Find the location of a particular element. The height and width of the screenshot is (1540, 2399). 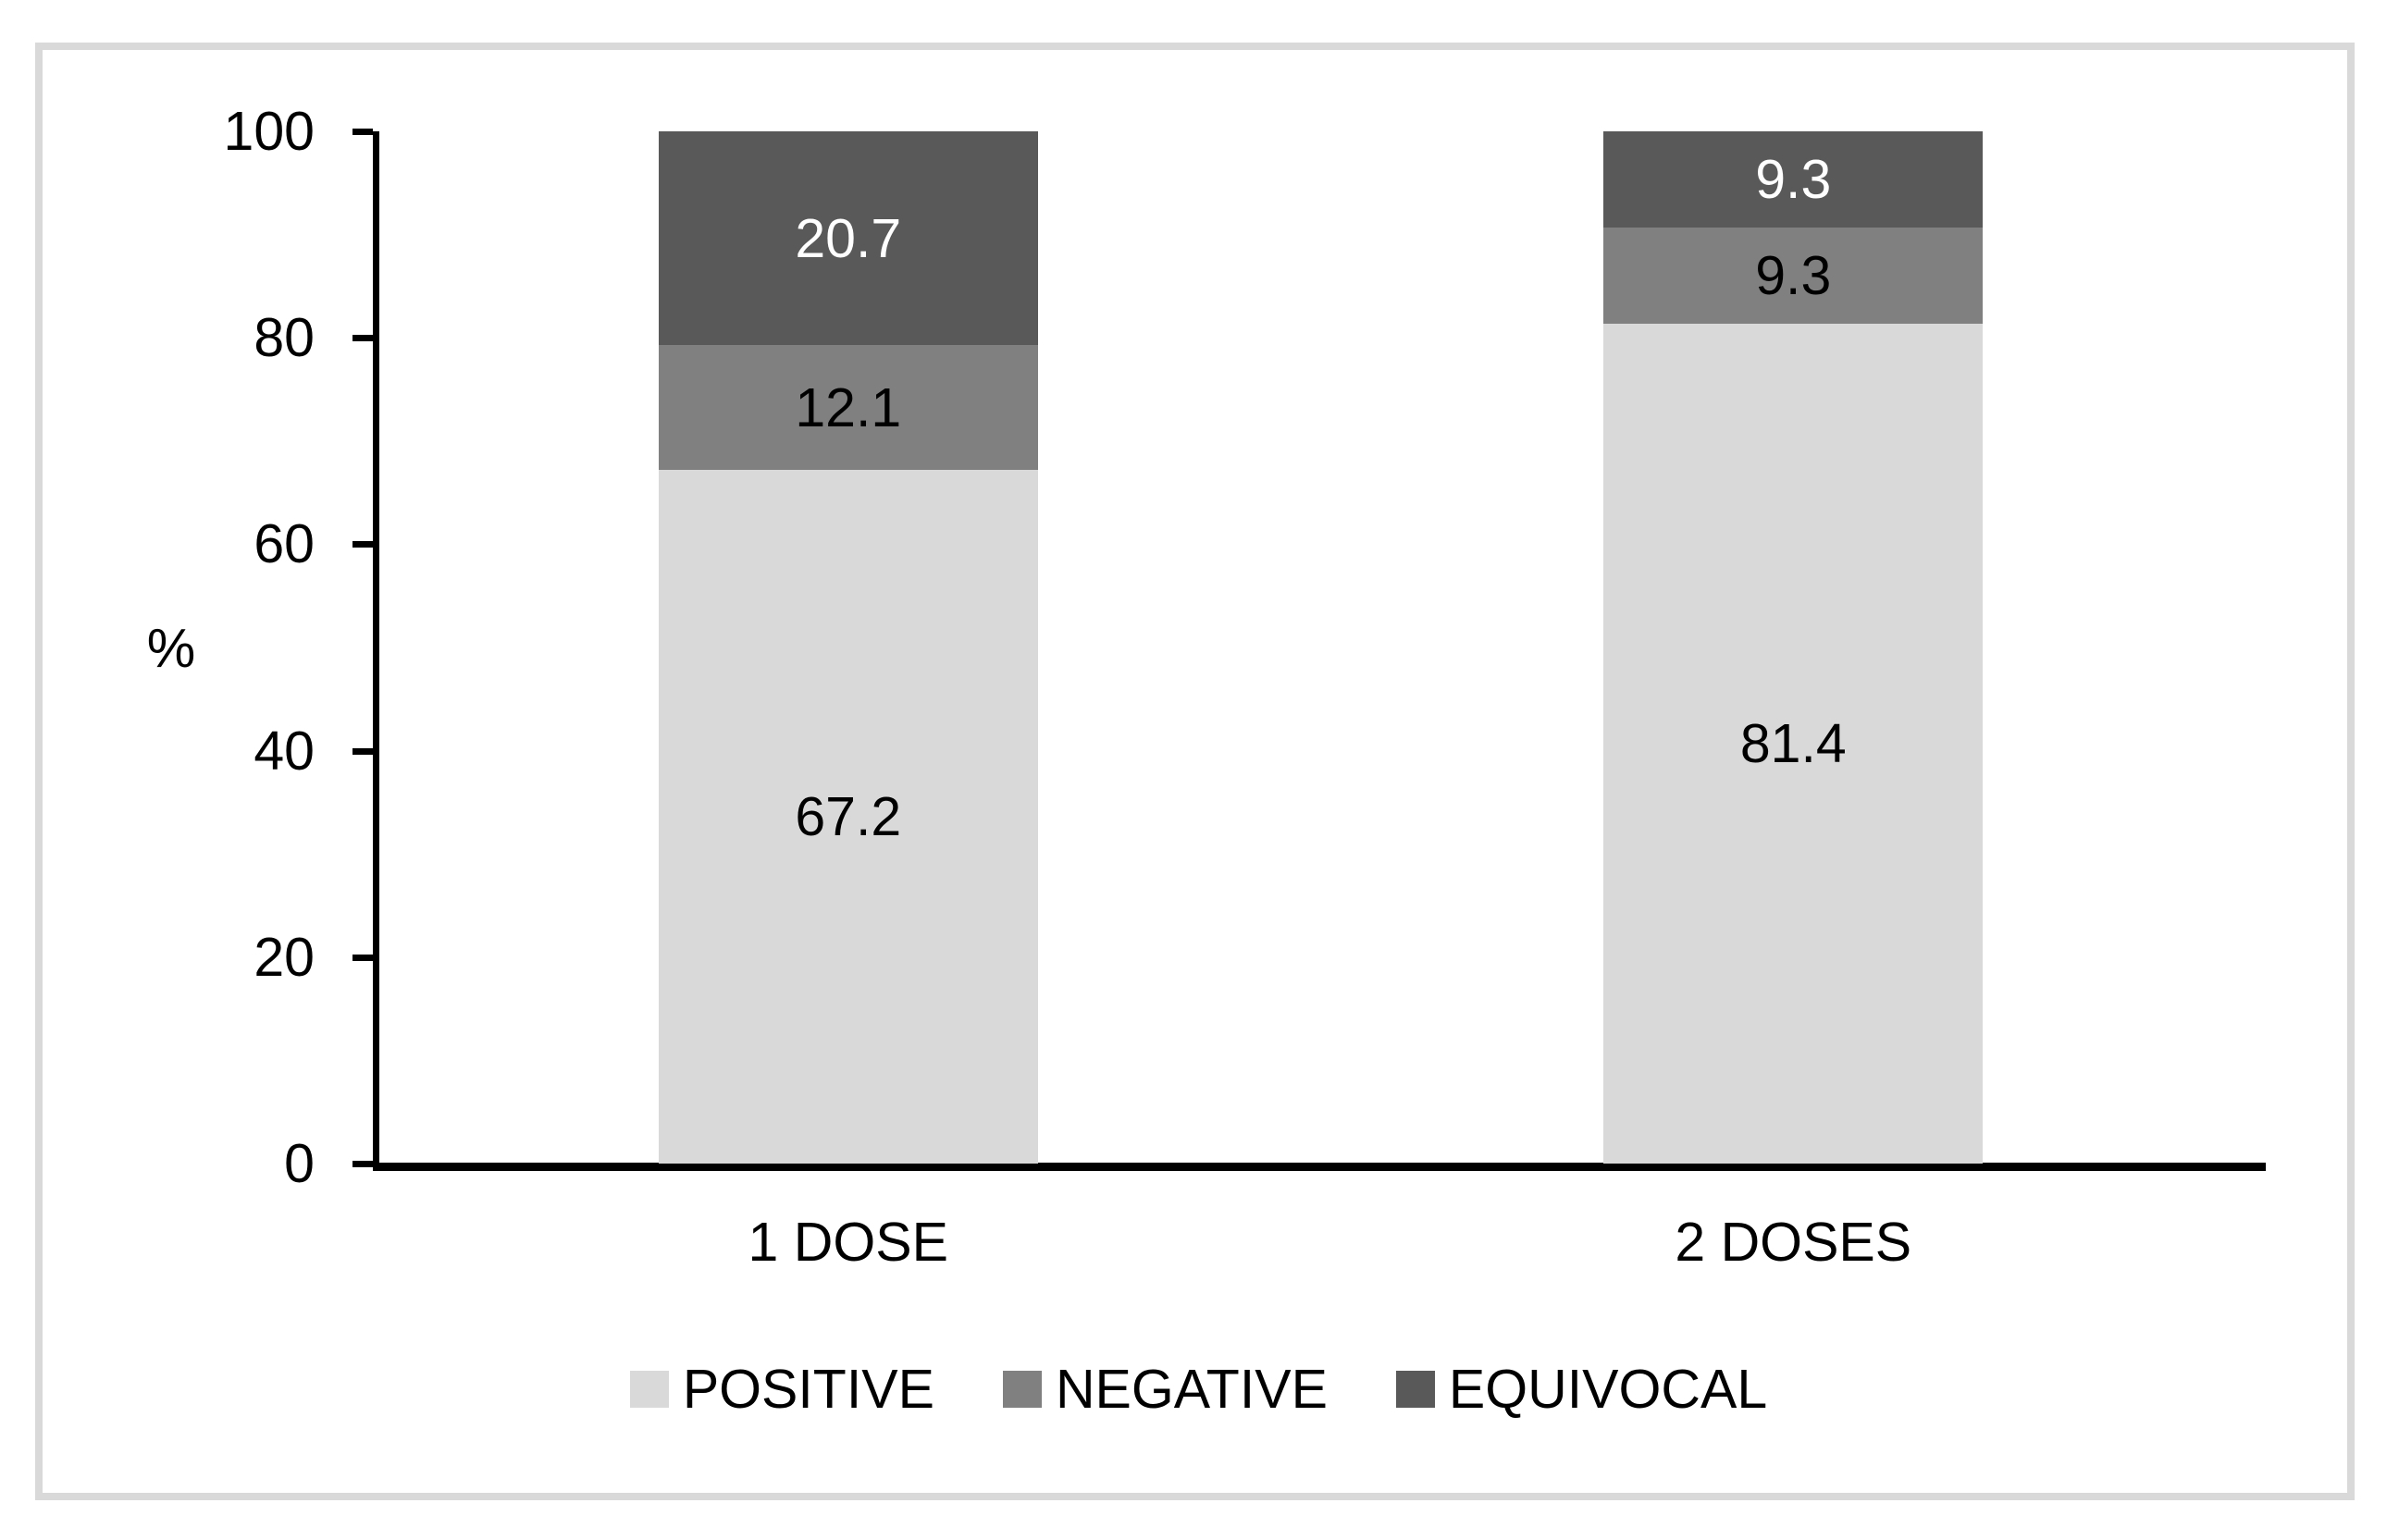

legend-item-positive: POSITIVE is located at coordinates (781, 1390).